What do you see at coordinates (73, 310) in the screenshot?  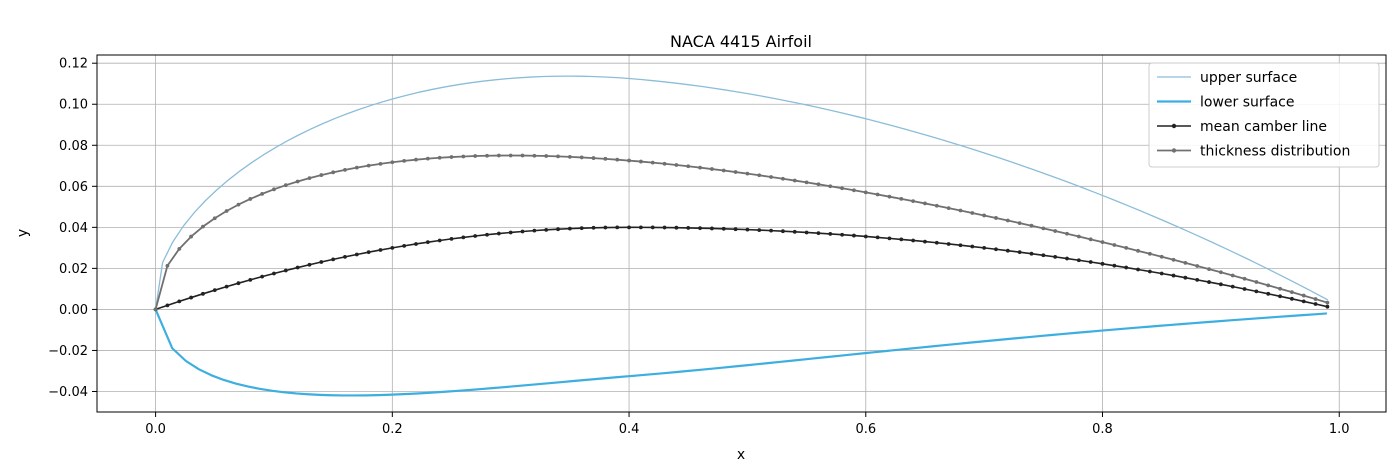 I see `y-tick-label: 0.00` at bounding box center [73, 310].